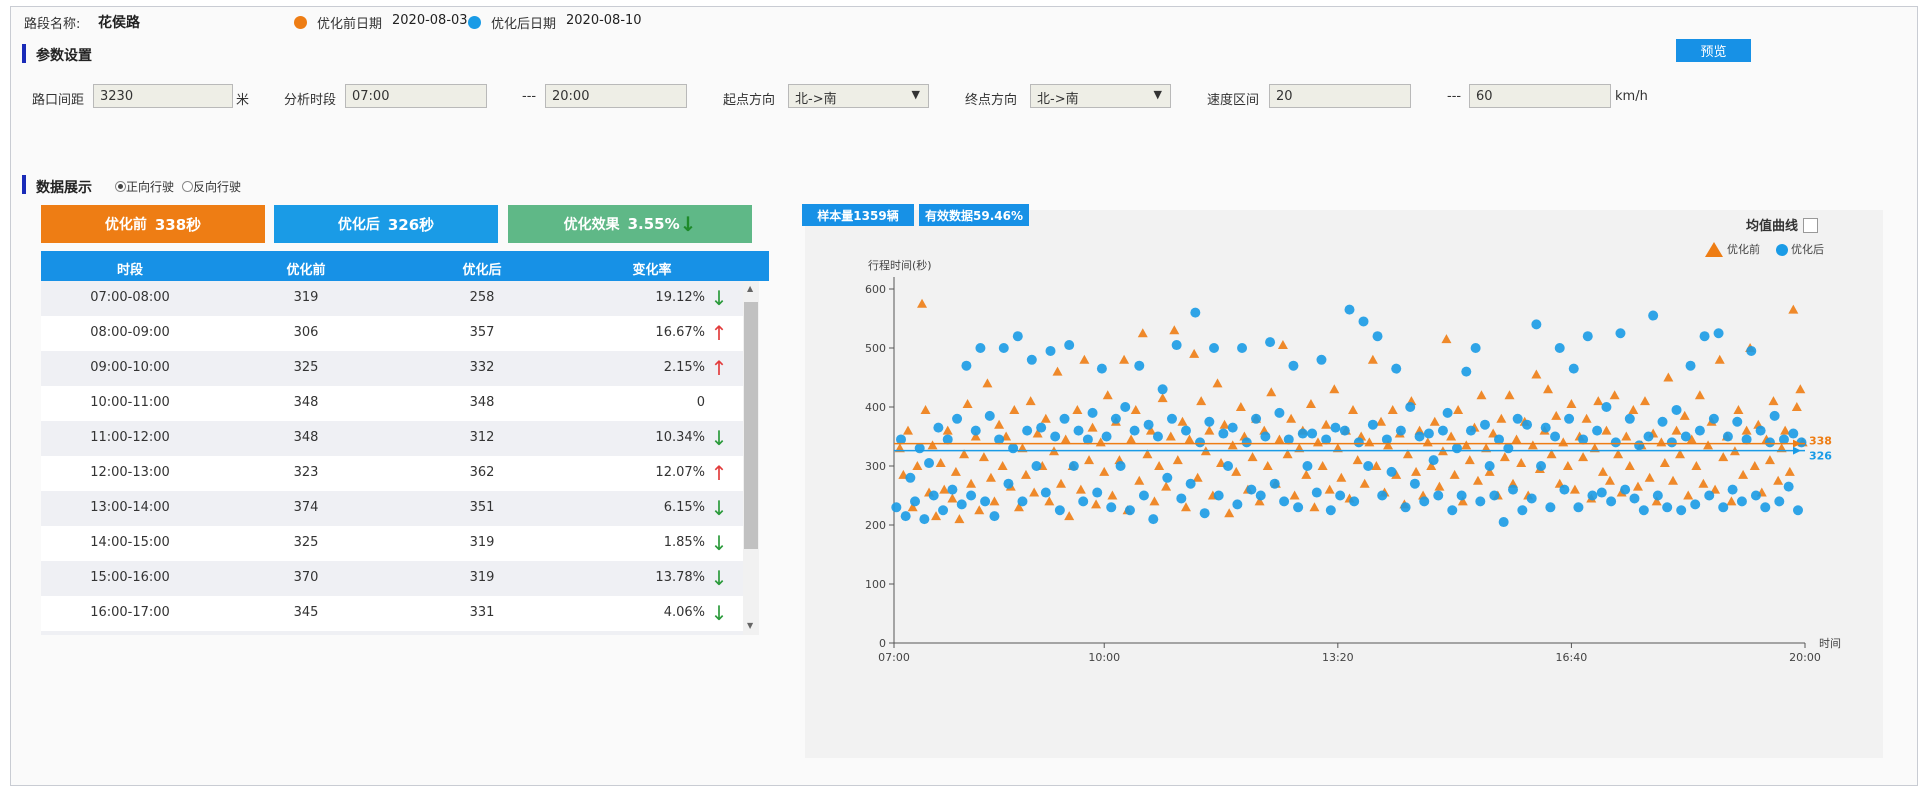  What do you see at coordinates (1713, 50) in the screenshot?
I see `preview-button: 预览` at bounding box center [1713, 50].